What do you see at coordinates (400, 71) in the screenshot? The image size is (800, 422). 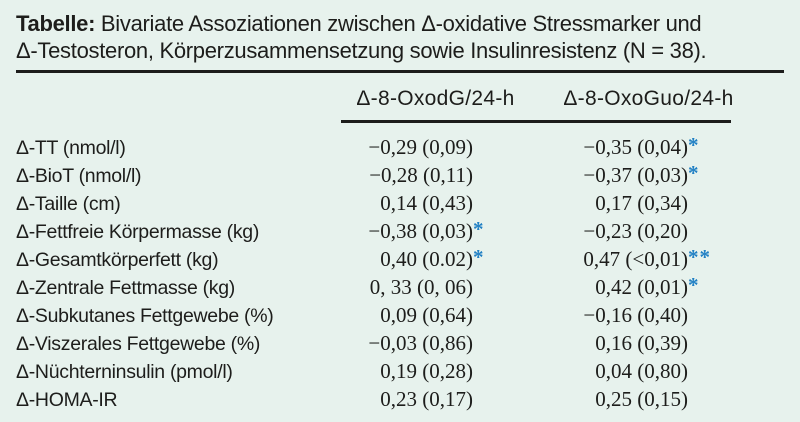 I see `title-divider-rule` at bounding box center [400, 71].